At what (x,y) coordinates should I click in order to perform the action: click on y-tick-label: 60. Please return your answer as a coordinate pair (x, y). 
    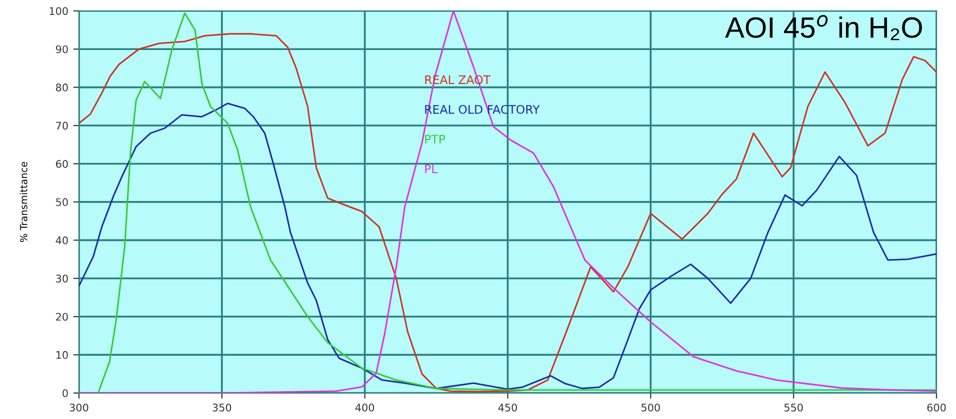
    Looking at the image, I should click on (62, 164).